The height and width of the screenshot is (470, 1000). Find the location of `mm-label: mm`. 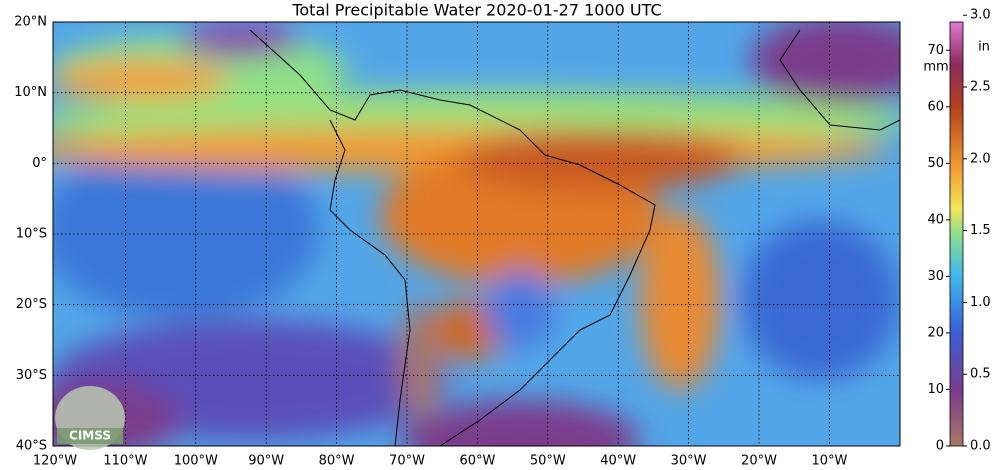

mm-label: mm is located at coordinates (935, 67).